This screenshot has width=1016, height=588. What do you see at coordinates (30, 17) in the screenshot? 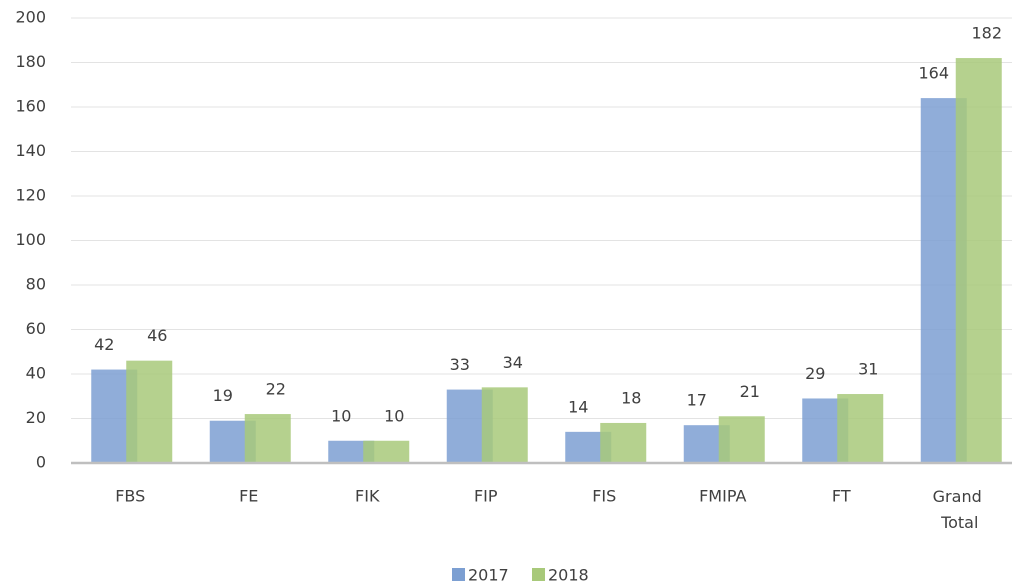
I see `y-tick-label: 200` at bounding box center [30, 17].